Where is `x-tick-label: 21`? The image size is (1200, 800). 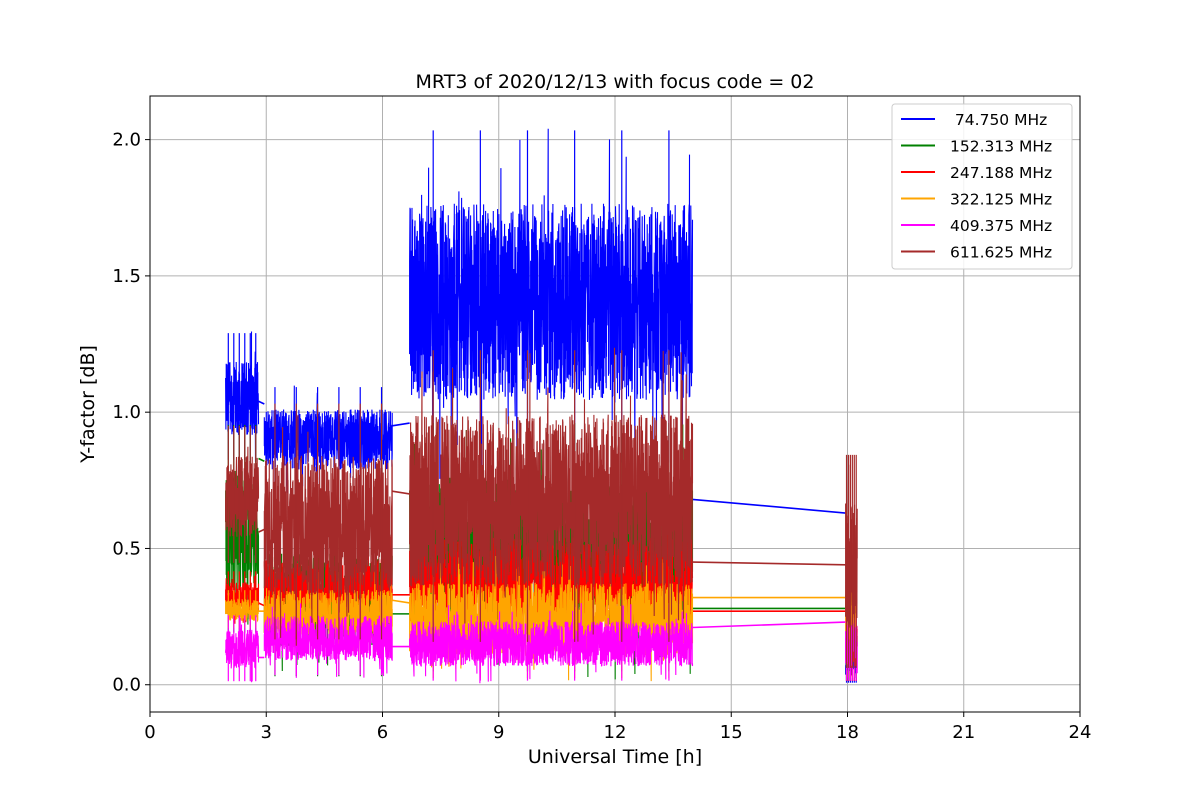
x-tick-label: 21 is located at coordinates (963, 732).